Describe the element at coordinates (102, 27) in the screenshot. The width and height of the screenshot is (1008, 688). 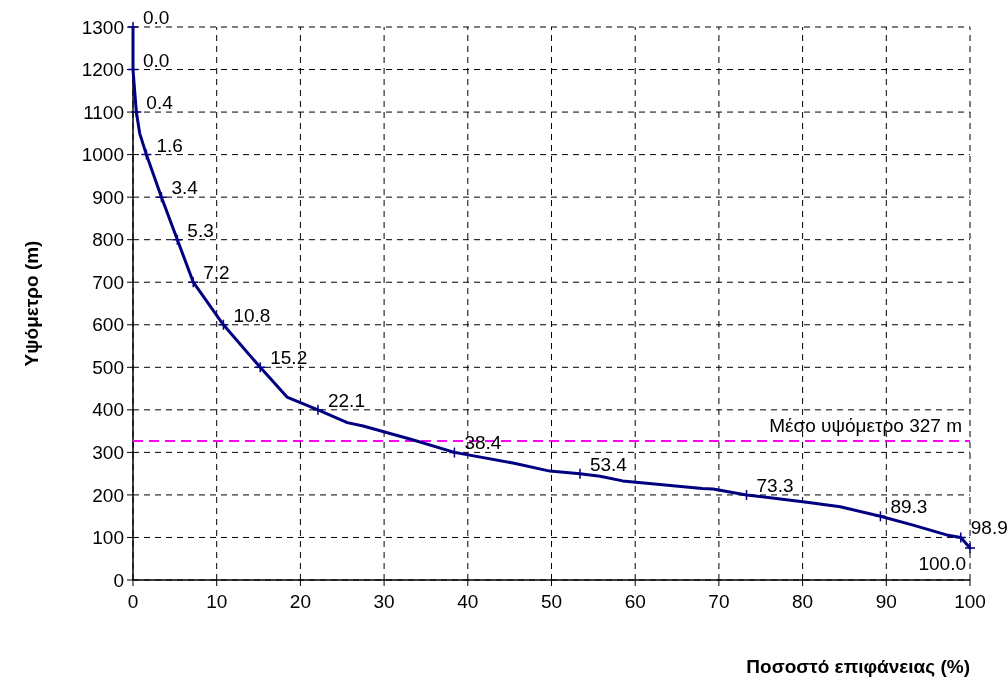
I see `y-tick-label: 1300` at that location.